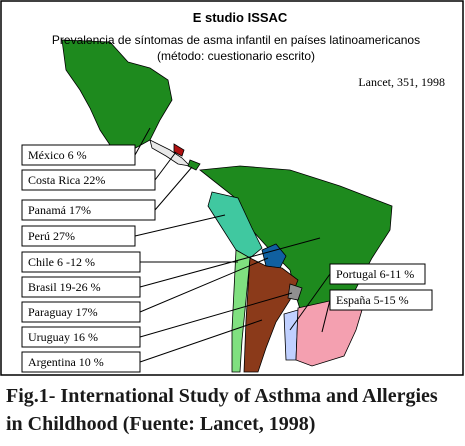 This screenshot has width=465, height=446. Describe the element at coordinates (57, 155) in the screenshot. I see `label-text: México 6 %` at that location.